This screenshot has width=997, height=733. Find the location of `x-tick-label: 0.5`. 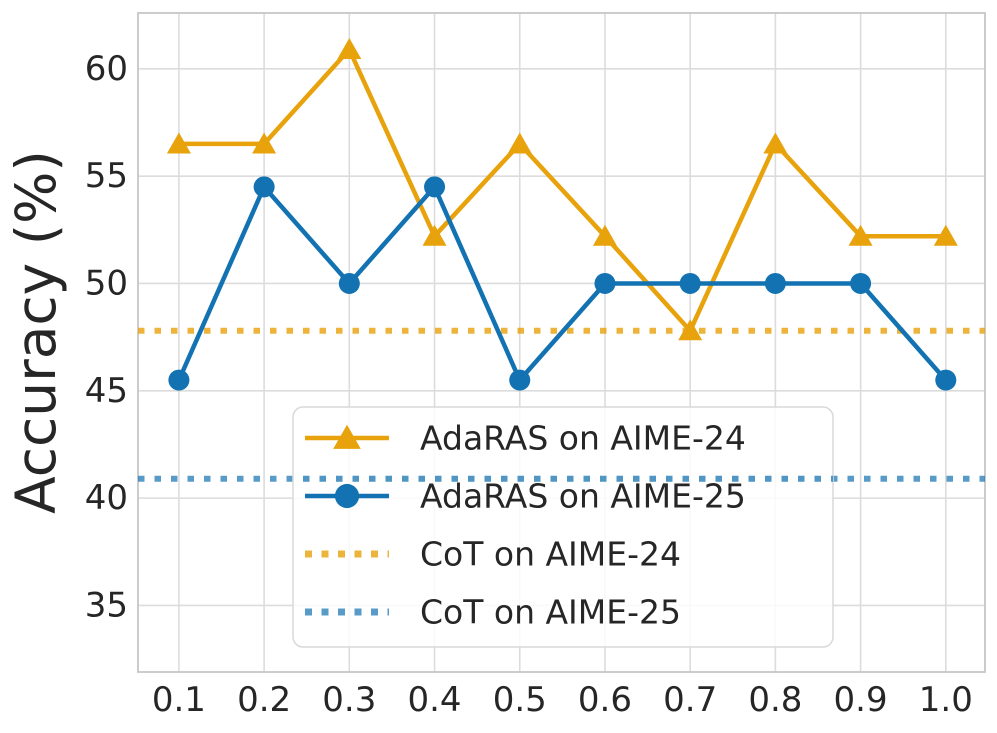

x-tick-label: 0.5 is located at coordinates (520, 700).